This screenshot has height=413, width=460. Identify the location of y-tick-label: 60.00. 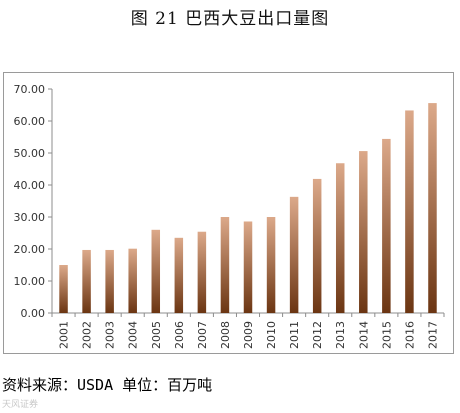
(30, 121).